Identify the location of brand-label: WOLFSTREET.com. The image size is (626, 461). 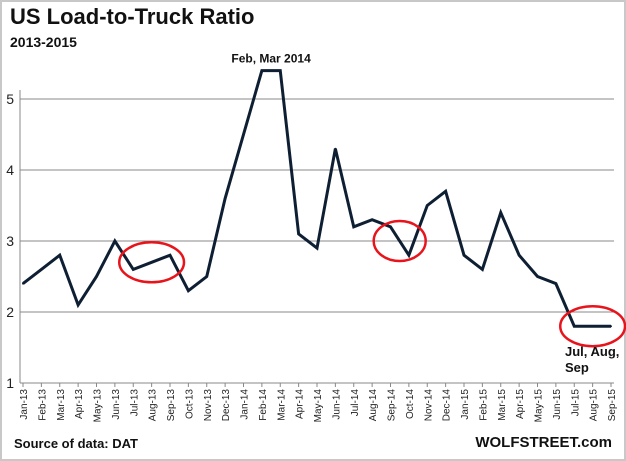
(543, 442).